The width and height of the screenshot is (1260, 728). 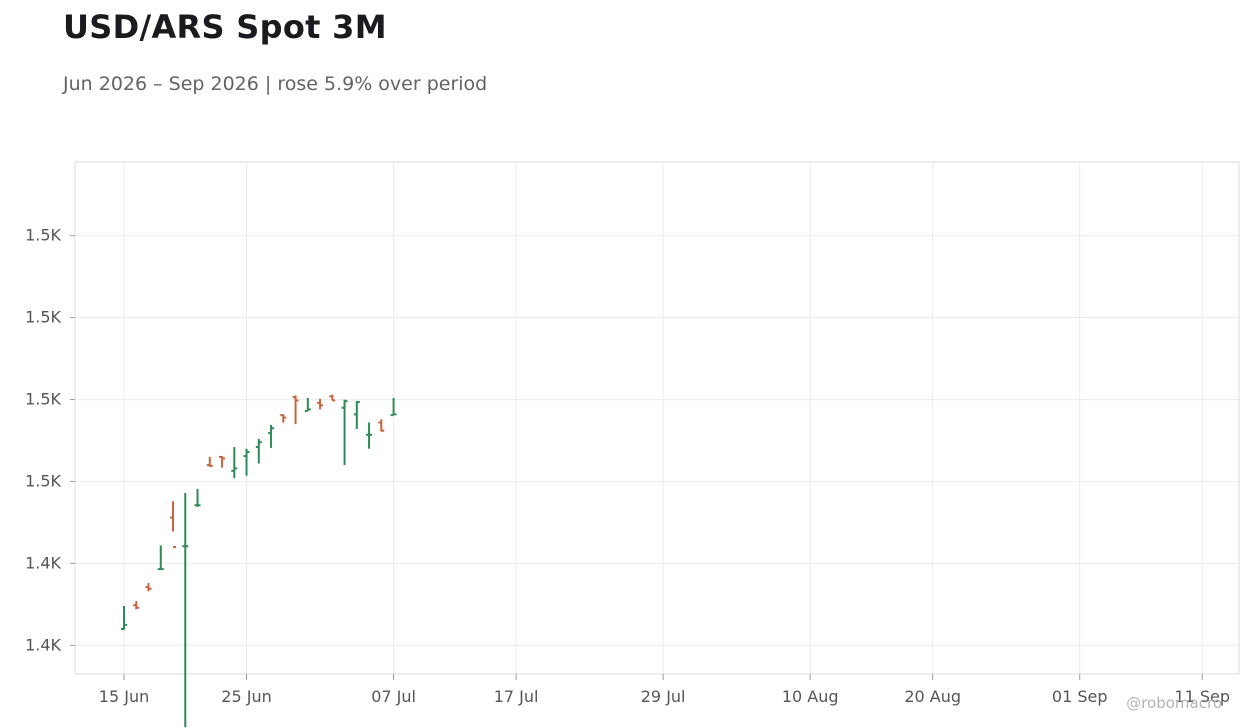 What do you see at coordinates (50, 440) in the screenshot?
I see `y-axis: 1.4K 1.4K 1.5K 1.5K 1.5K 1.5K` at bounding box center [50, 440].